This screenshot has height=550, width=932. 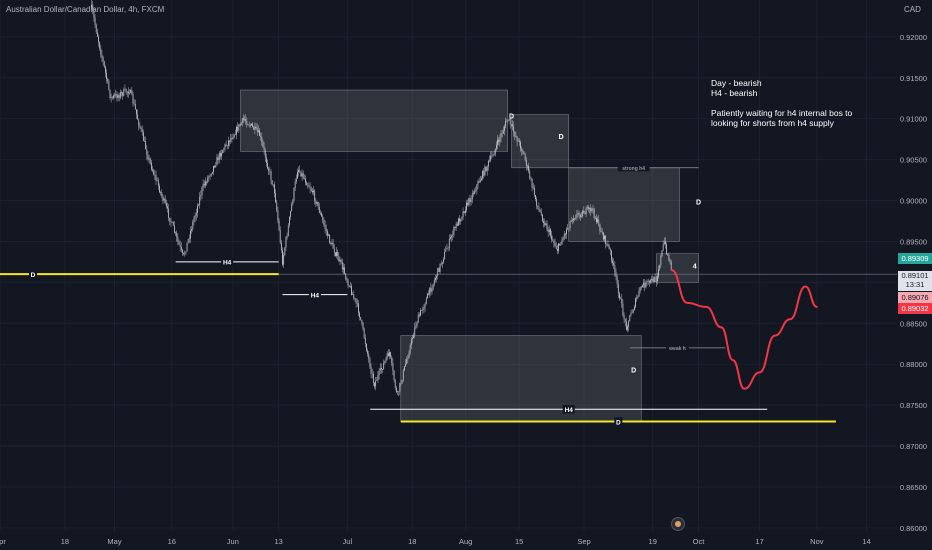 I want to click on zone-marker-label: D, so click(x=633, y=370).